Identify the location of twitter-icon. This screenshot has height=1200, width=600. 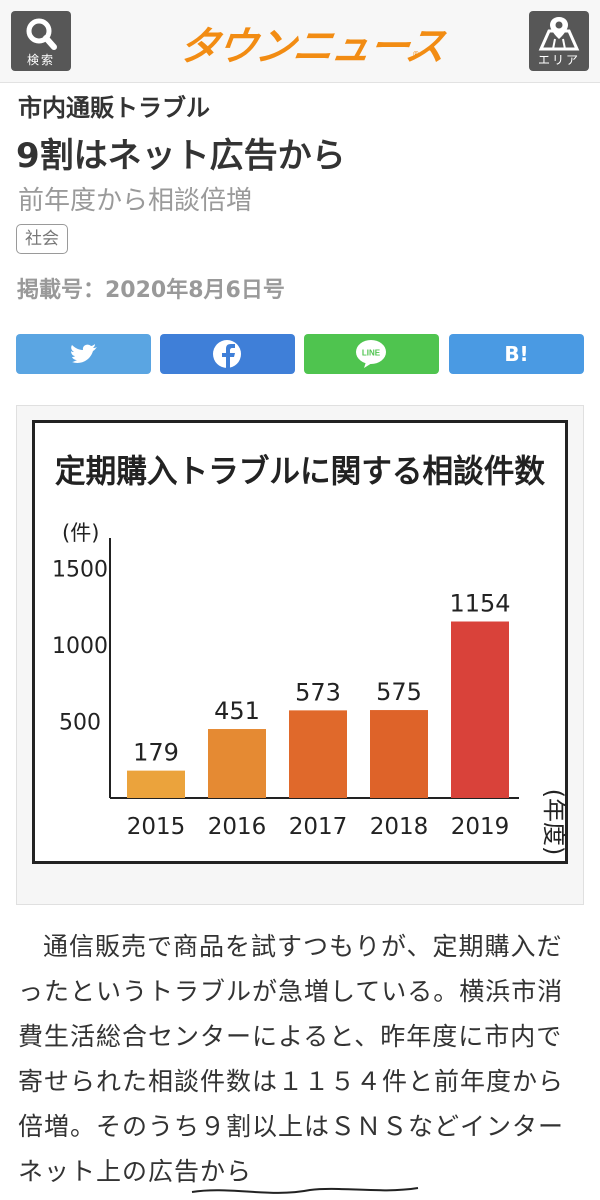
(84, 353).